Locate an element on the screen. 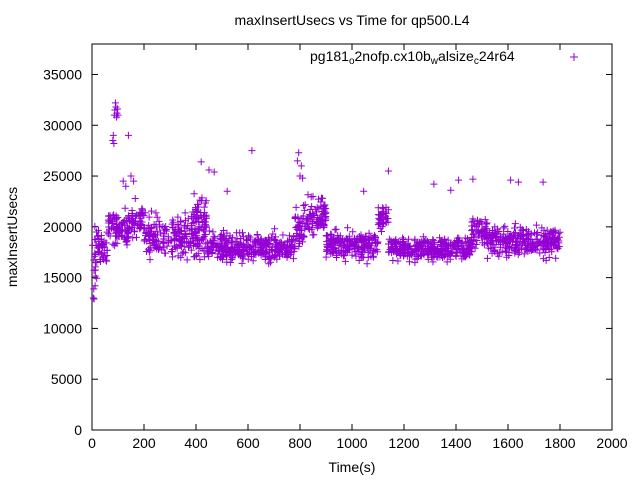 Image resolution: width=640 pixels, height=480 pixels. x-tick-label: 600 is located at coordinates (248, 443).